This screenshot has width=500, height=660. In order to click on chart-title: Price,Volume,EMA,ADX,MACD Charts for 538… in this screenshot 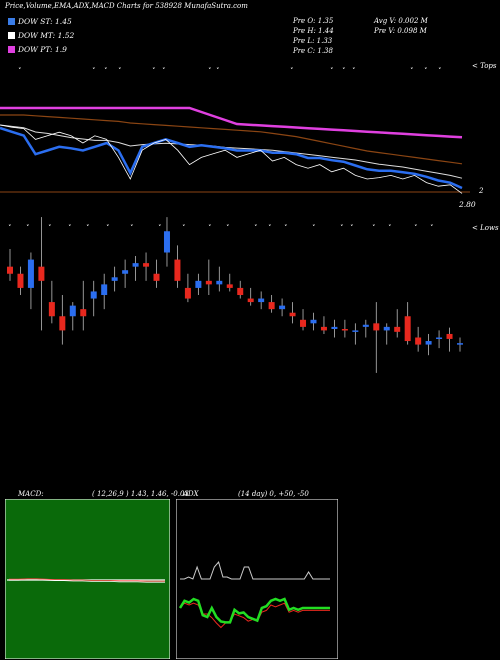, I will do `click(126, 6)`.